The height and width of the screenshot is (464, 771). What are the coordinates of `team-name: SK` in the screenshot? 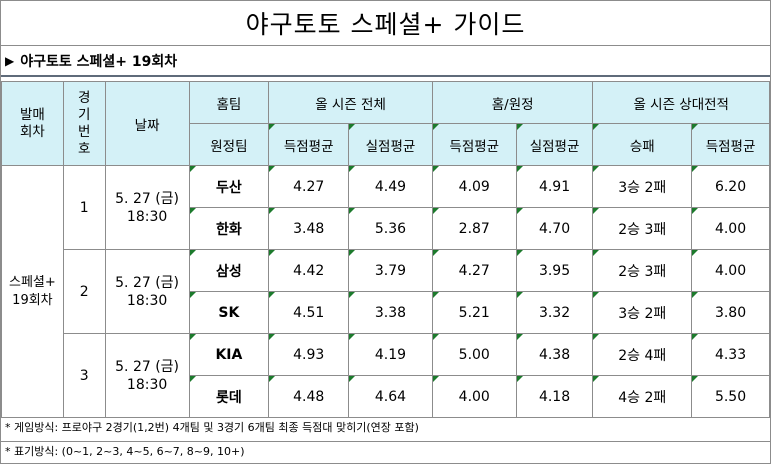 It's located at (229, 312).